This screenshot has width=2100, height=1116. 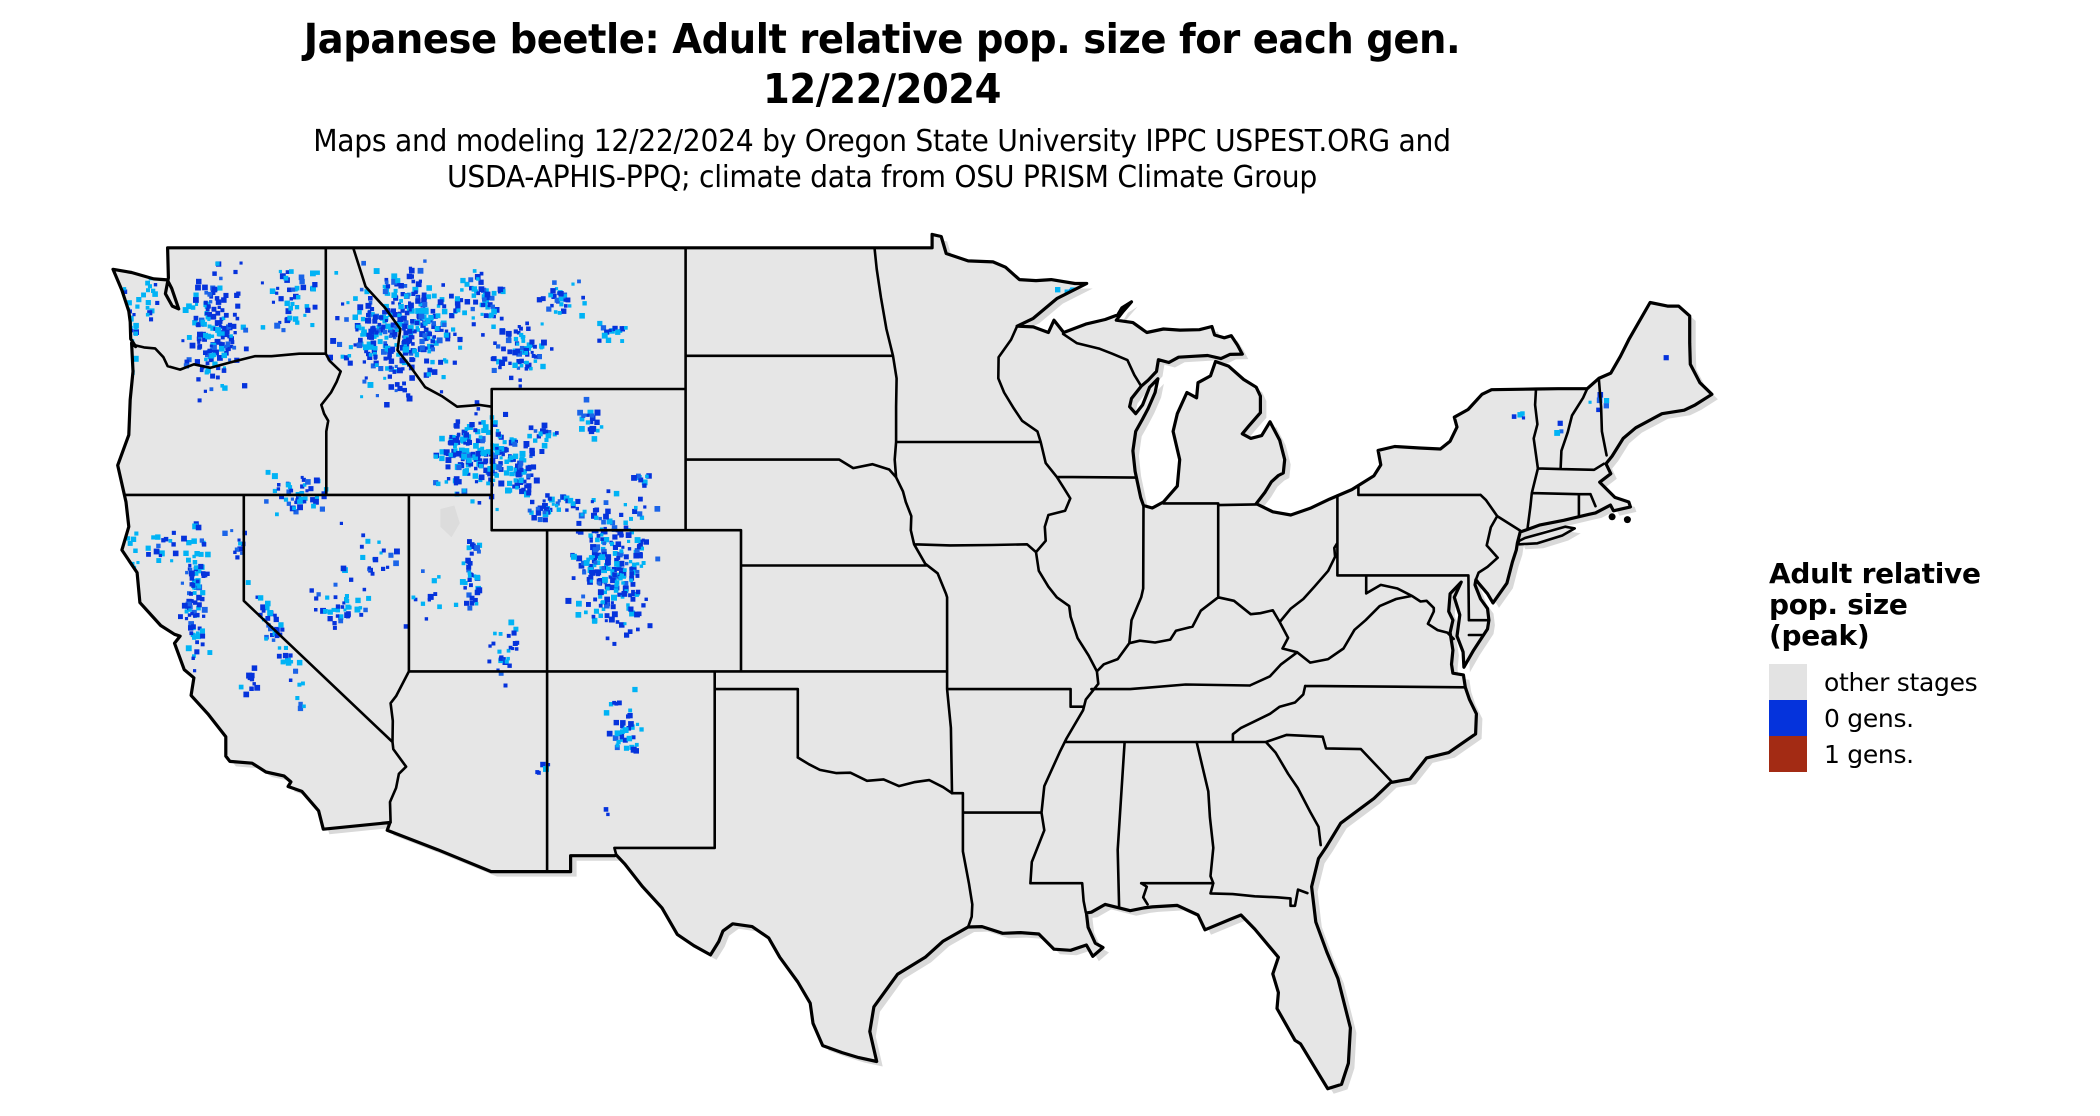 What do you see at coordinates (1838, 604) in the screenshot?
I see `legend-title-line2: pop. size` at bounding box center [1838, 604].